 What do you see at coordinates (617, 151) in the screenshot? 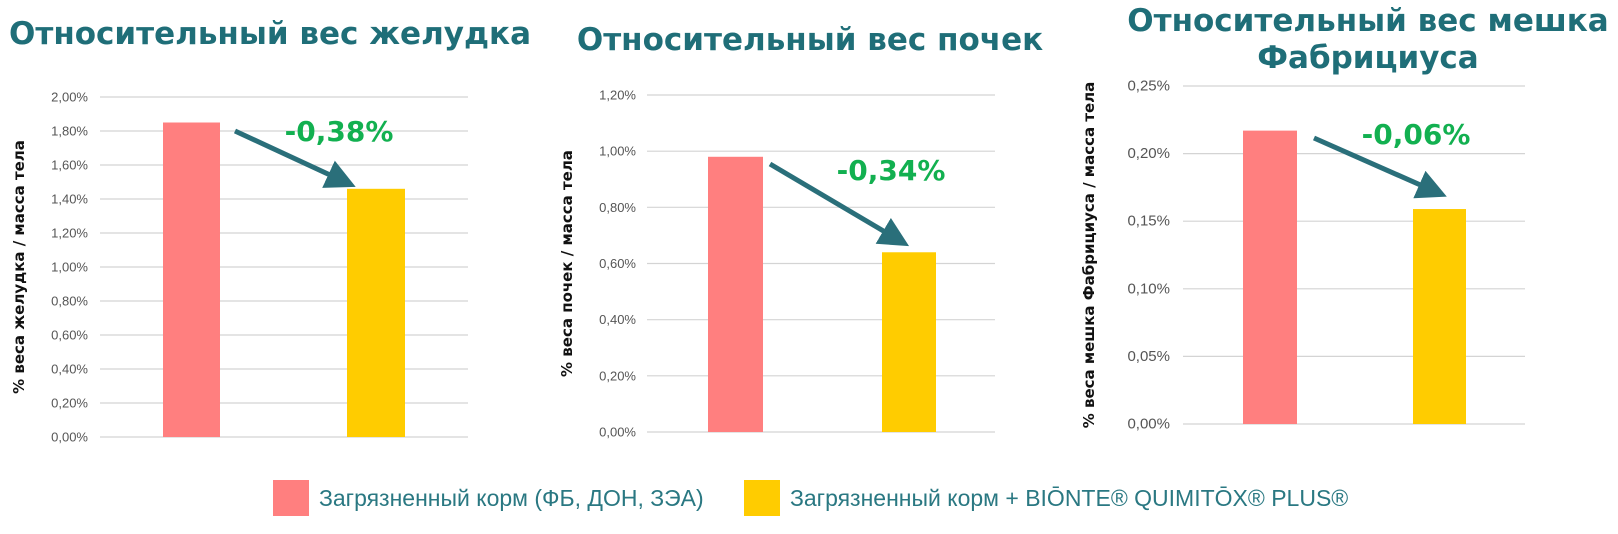
I see `ytick-label-kidneys-5: 1,00%` at bounding box center [617, 151].